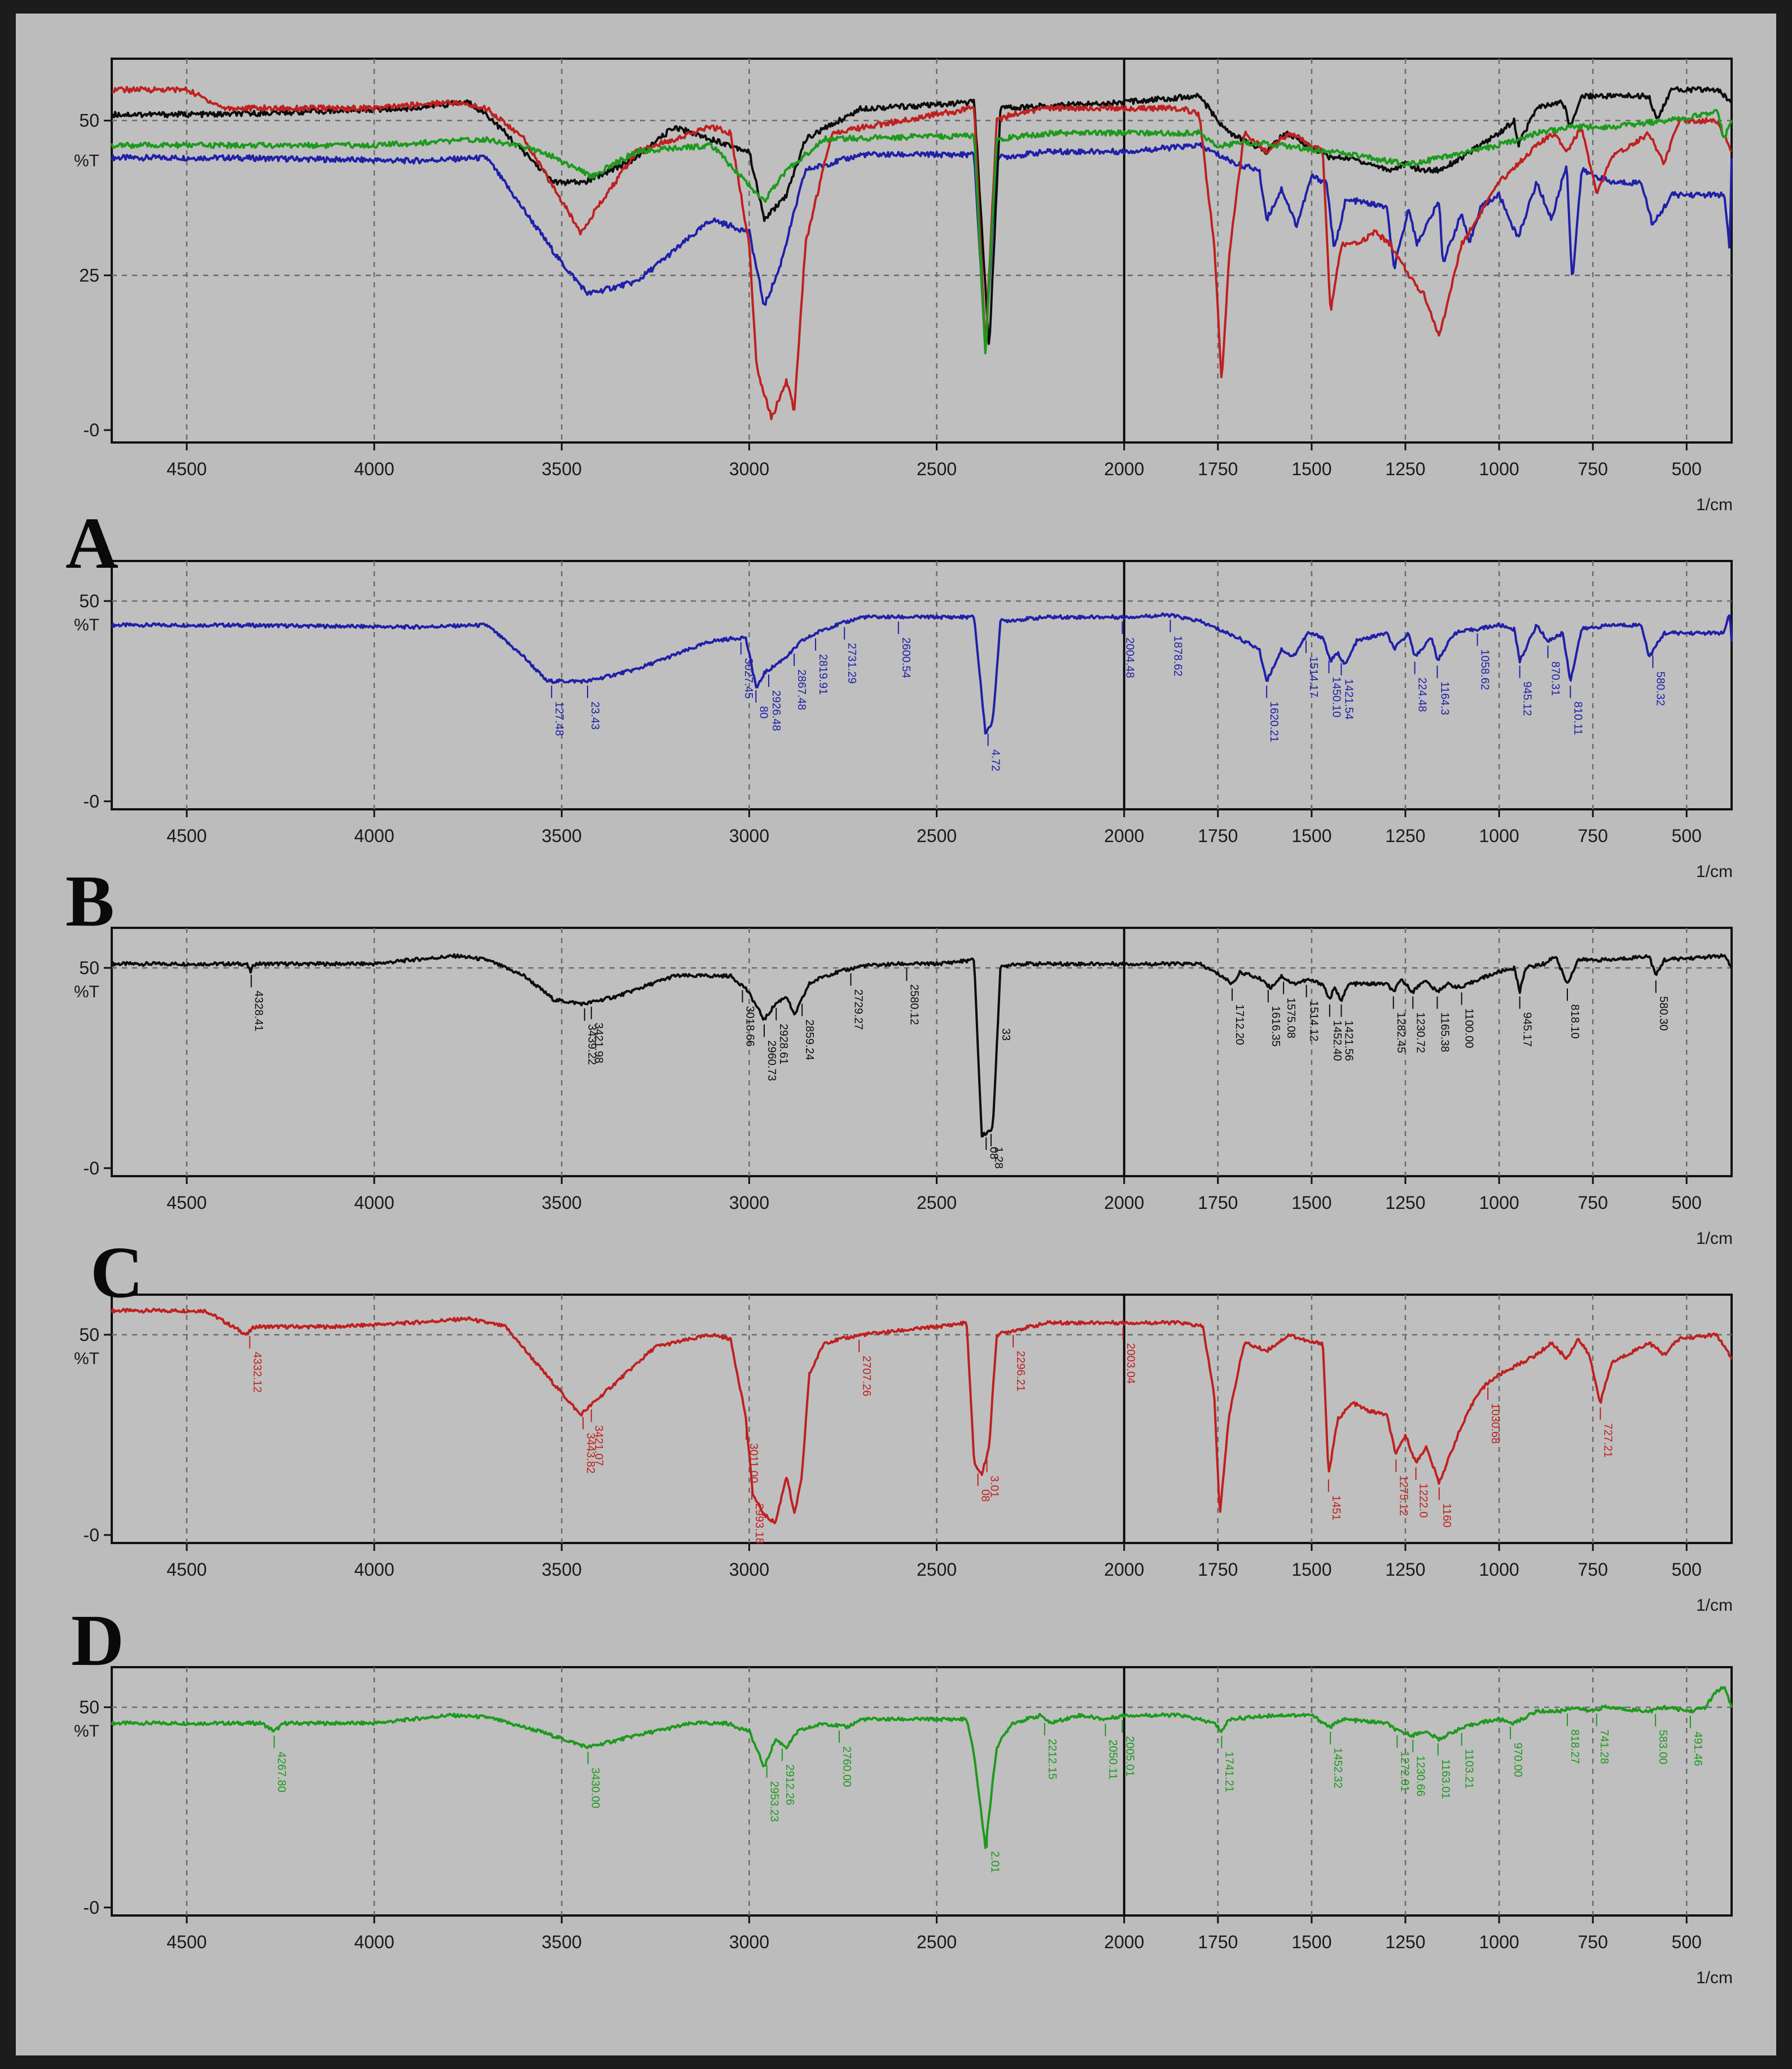 This screenshot has height=2069, width=1792. I want to click on peak-label: 4328.41, so click(258, 1010).